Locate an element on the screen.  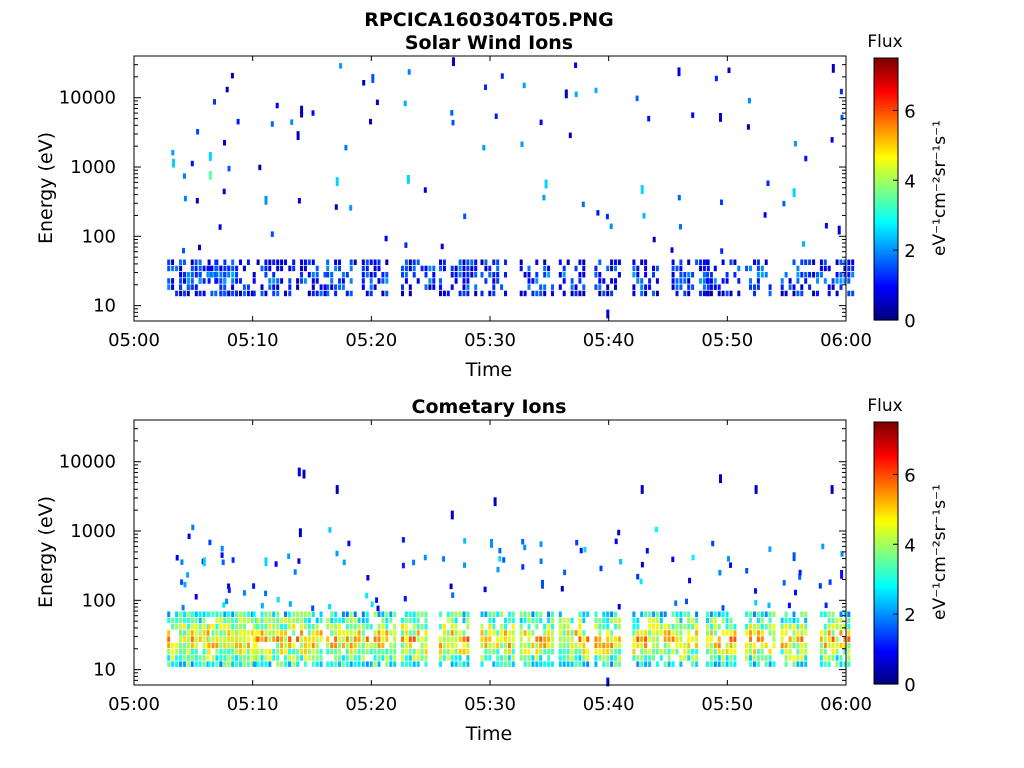
y-axis-label: Energy (eV) is located at coordinates (46, 552).